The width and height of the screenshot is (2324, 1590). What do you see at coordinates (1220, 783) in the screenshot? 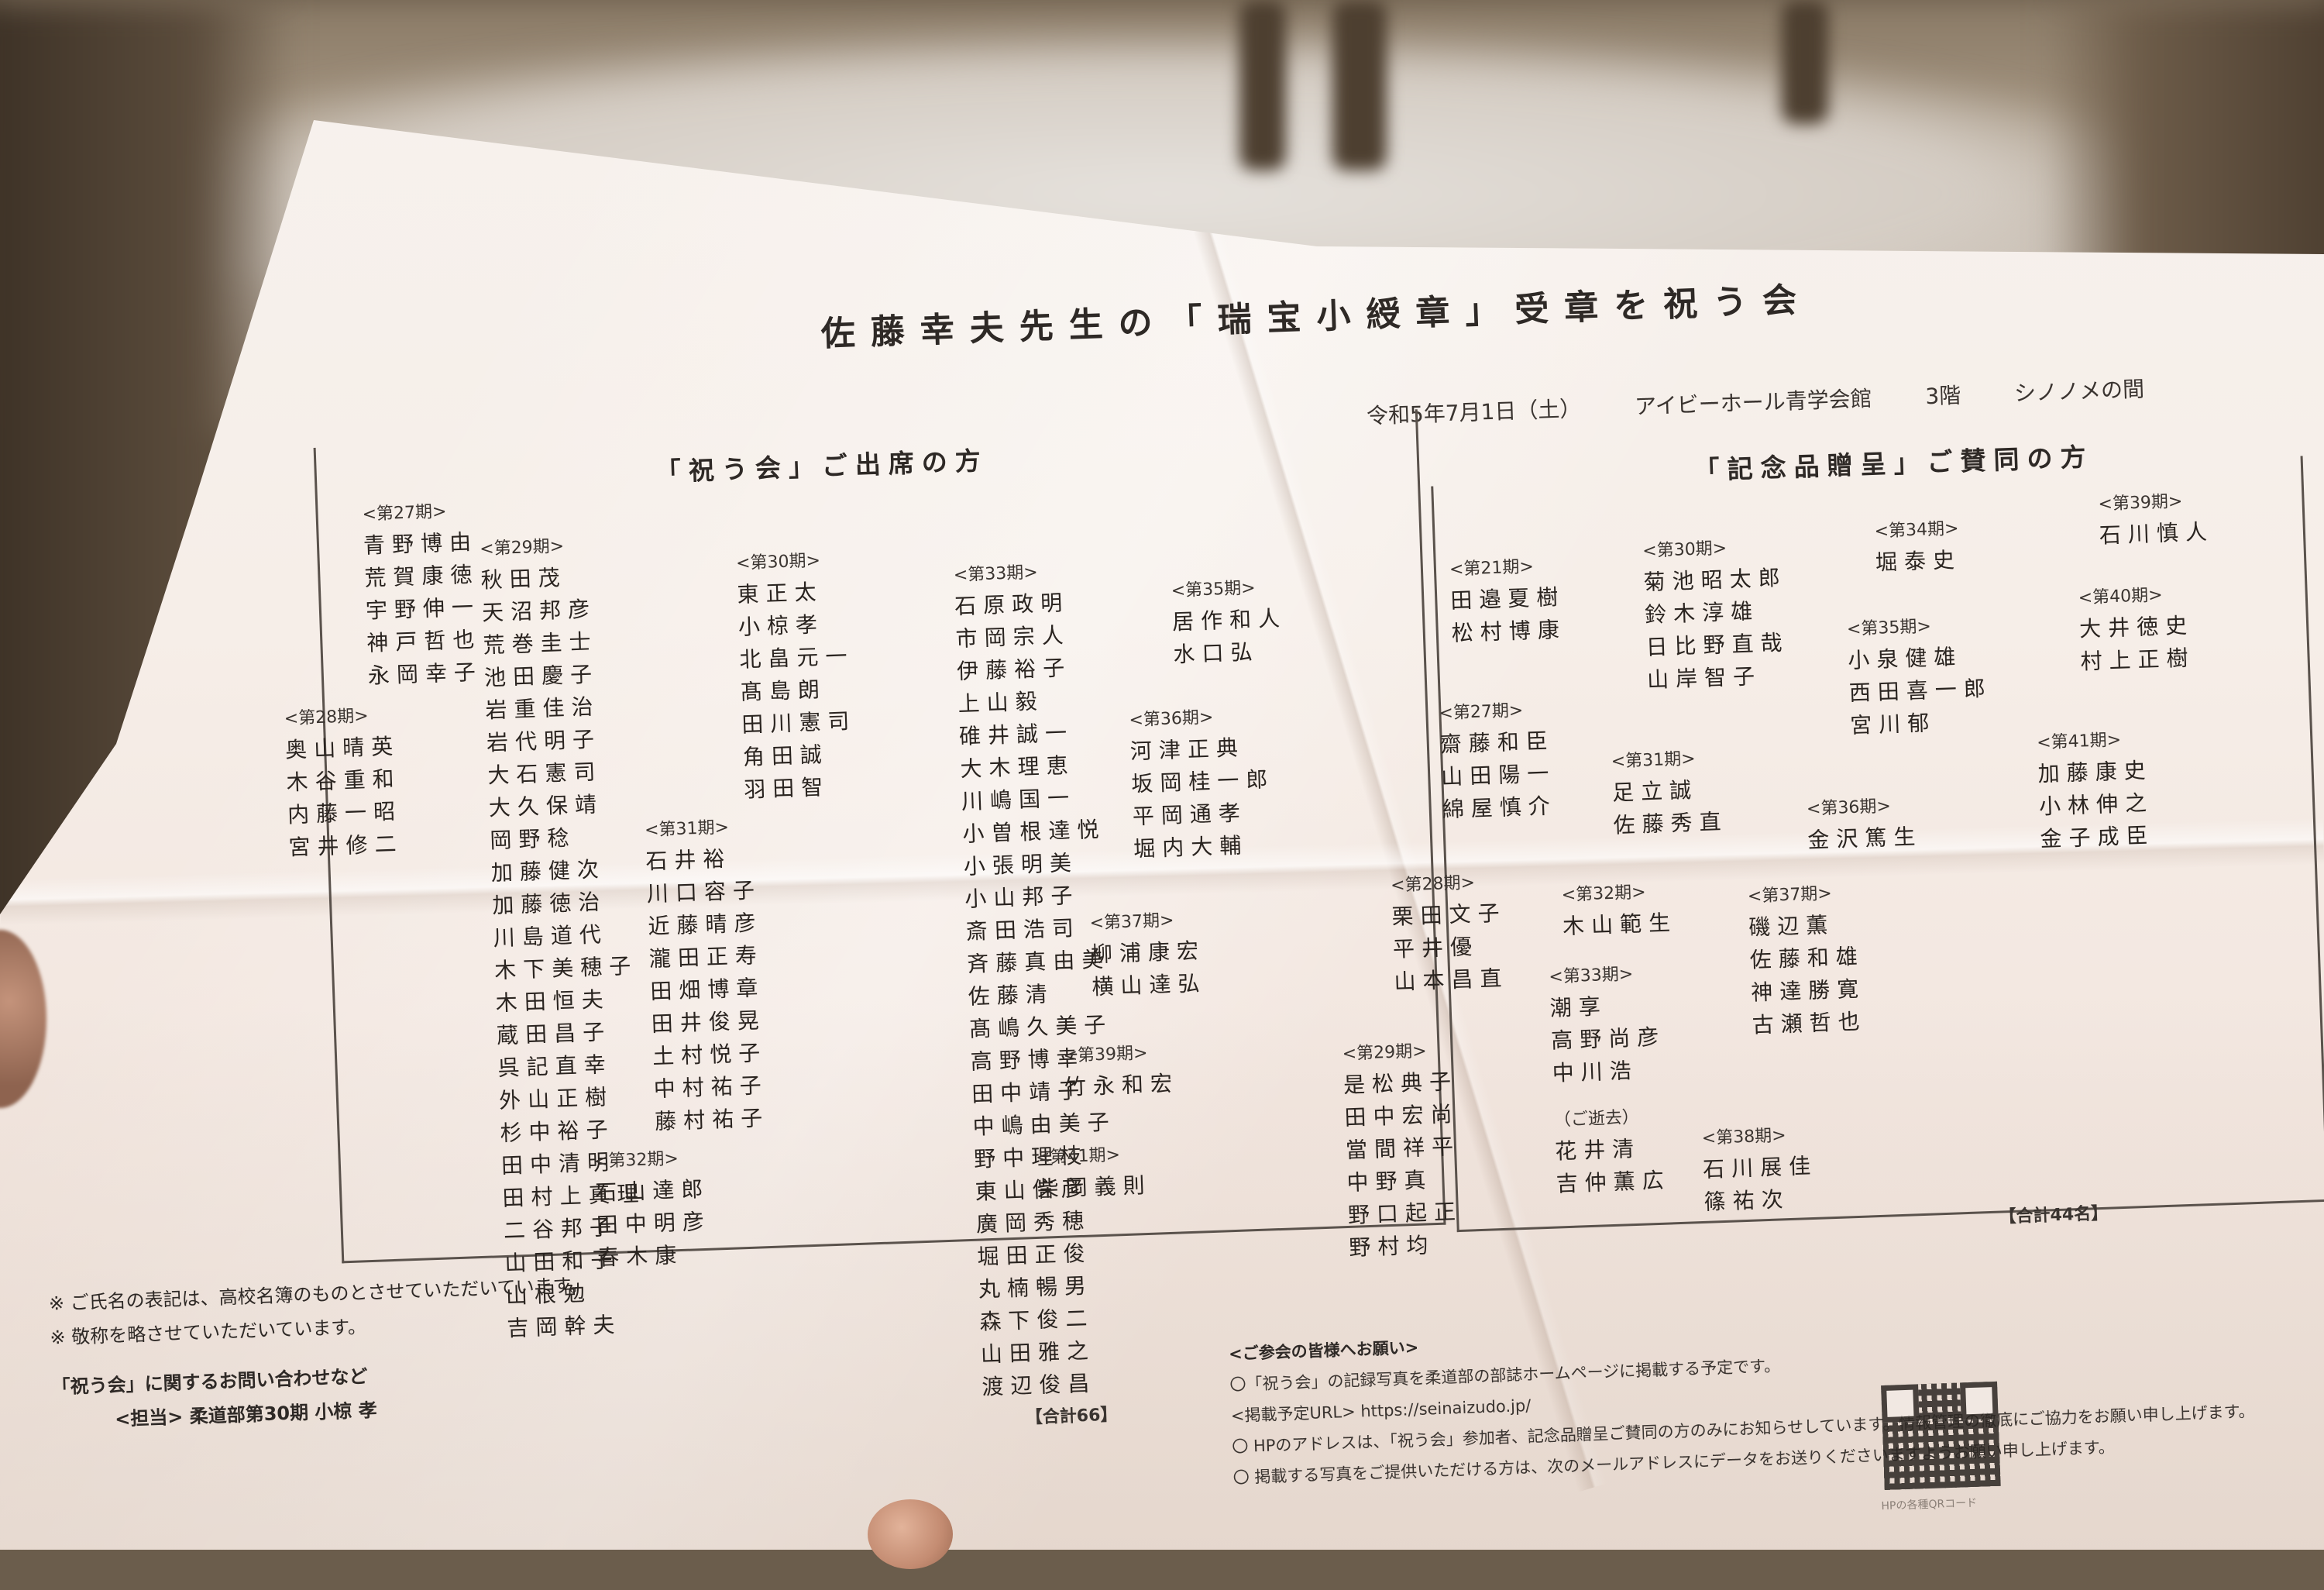
I see `name-group: <第36期> 河津正典 坂岡桂一郎 平岡通孝 堀内大輔` at bounding box center [1220, 783].